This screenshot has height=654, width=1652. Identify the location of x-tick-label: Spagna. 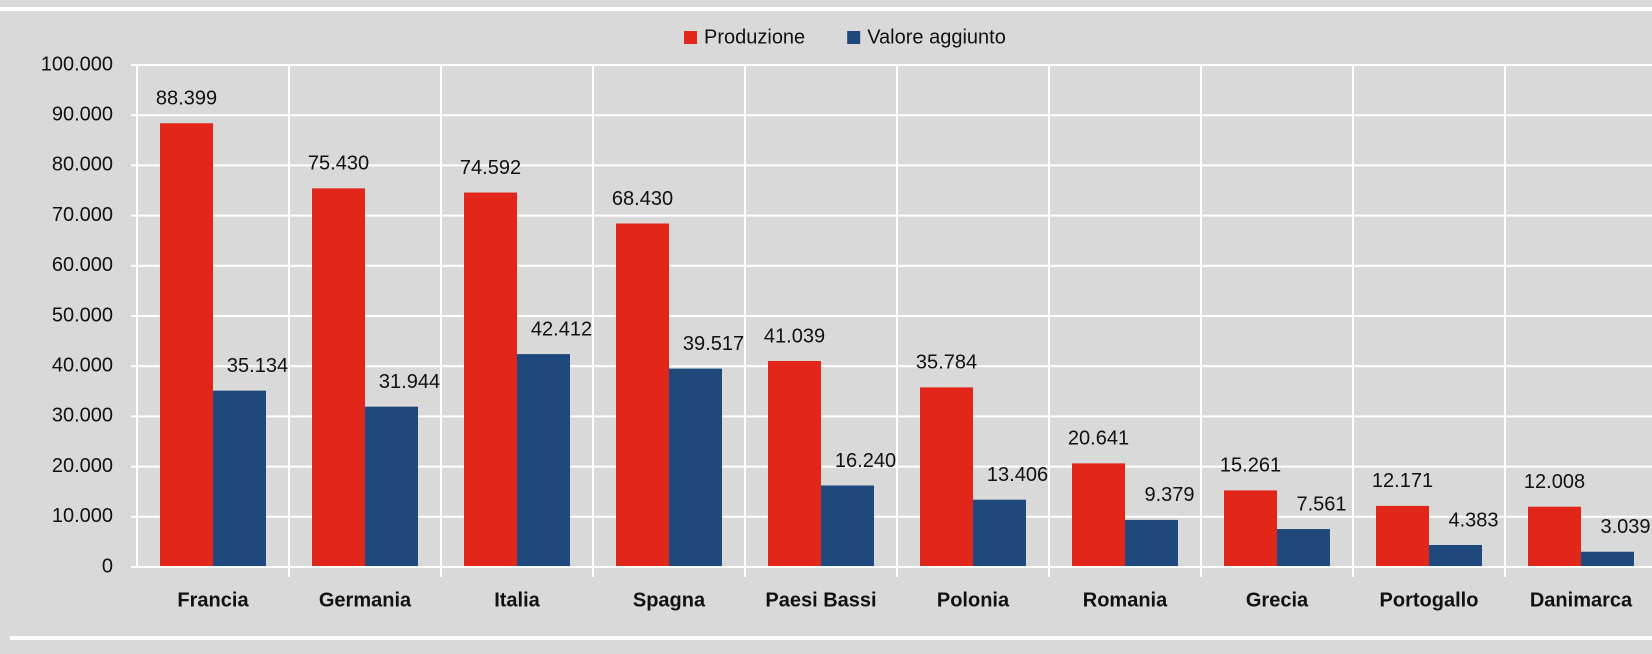
(669, 600).